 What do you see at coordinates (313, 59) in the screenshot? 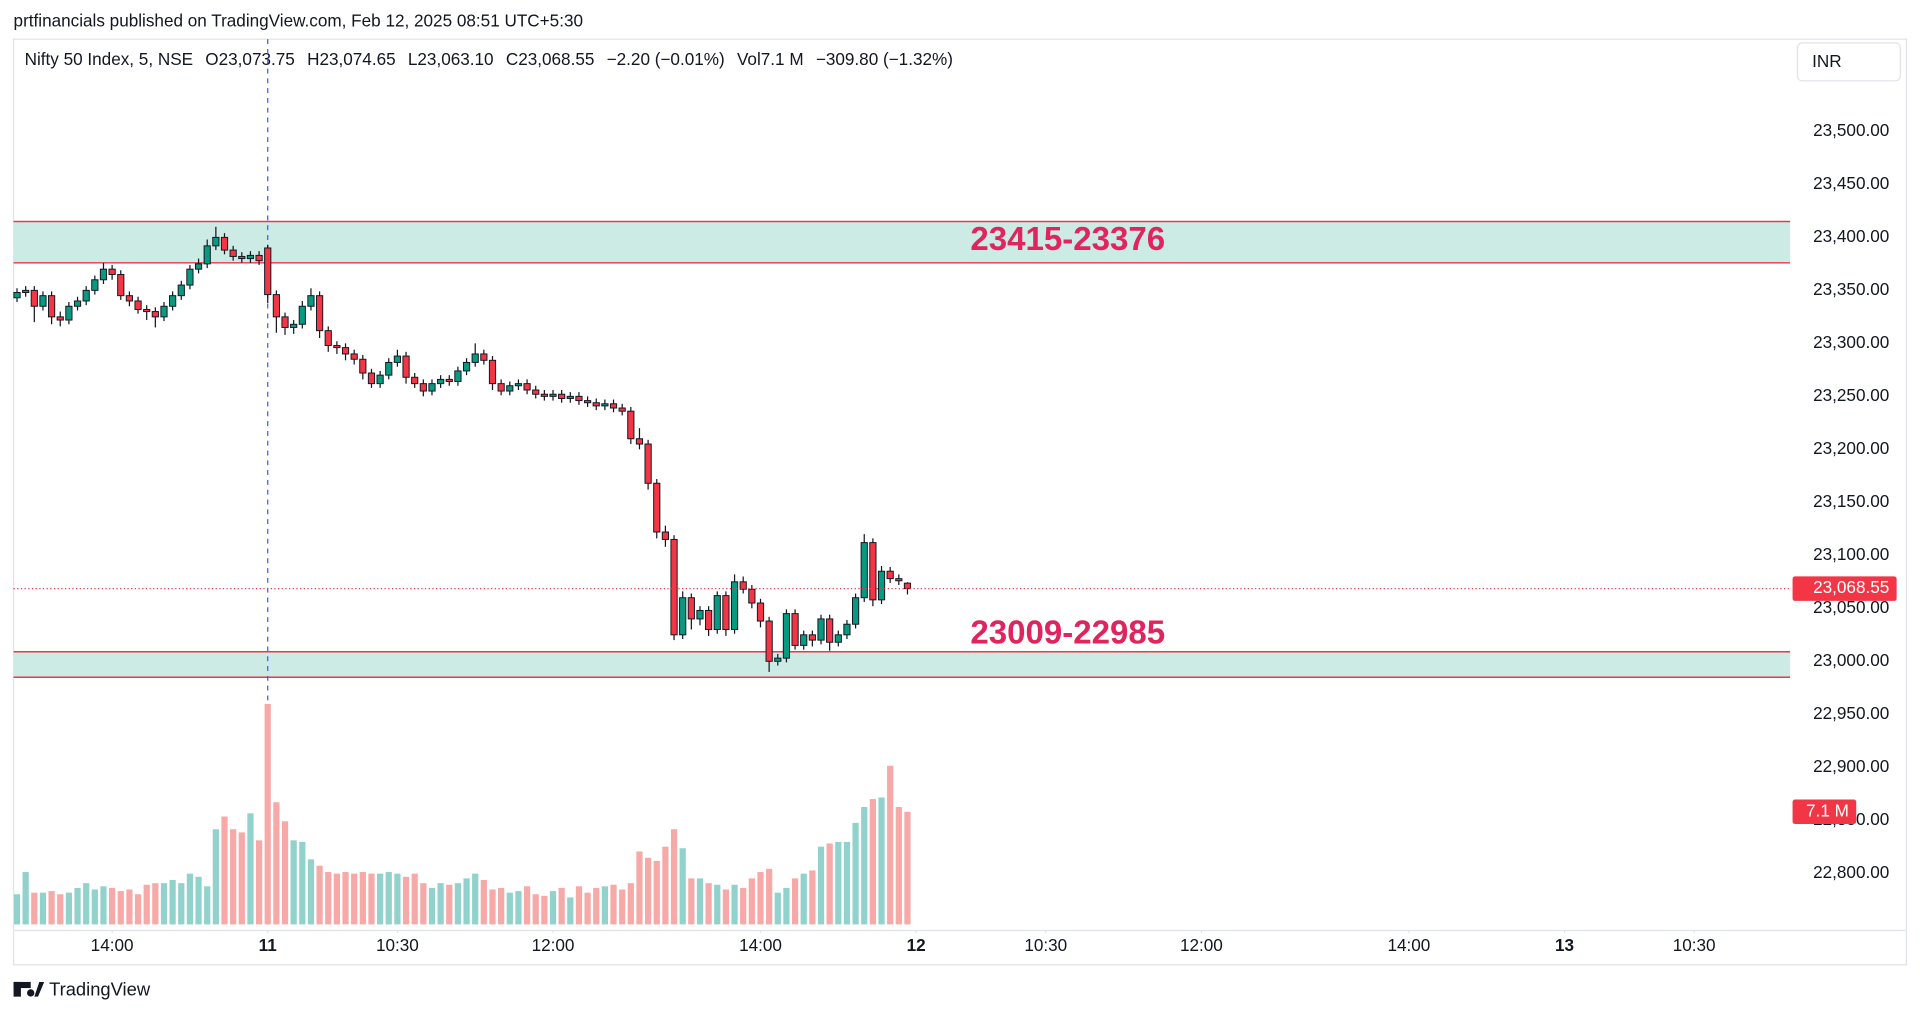
I see `legend-key: H` at bounding box center [313, 59].